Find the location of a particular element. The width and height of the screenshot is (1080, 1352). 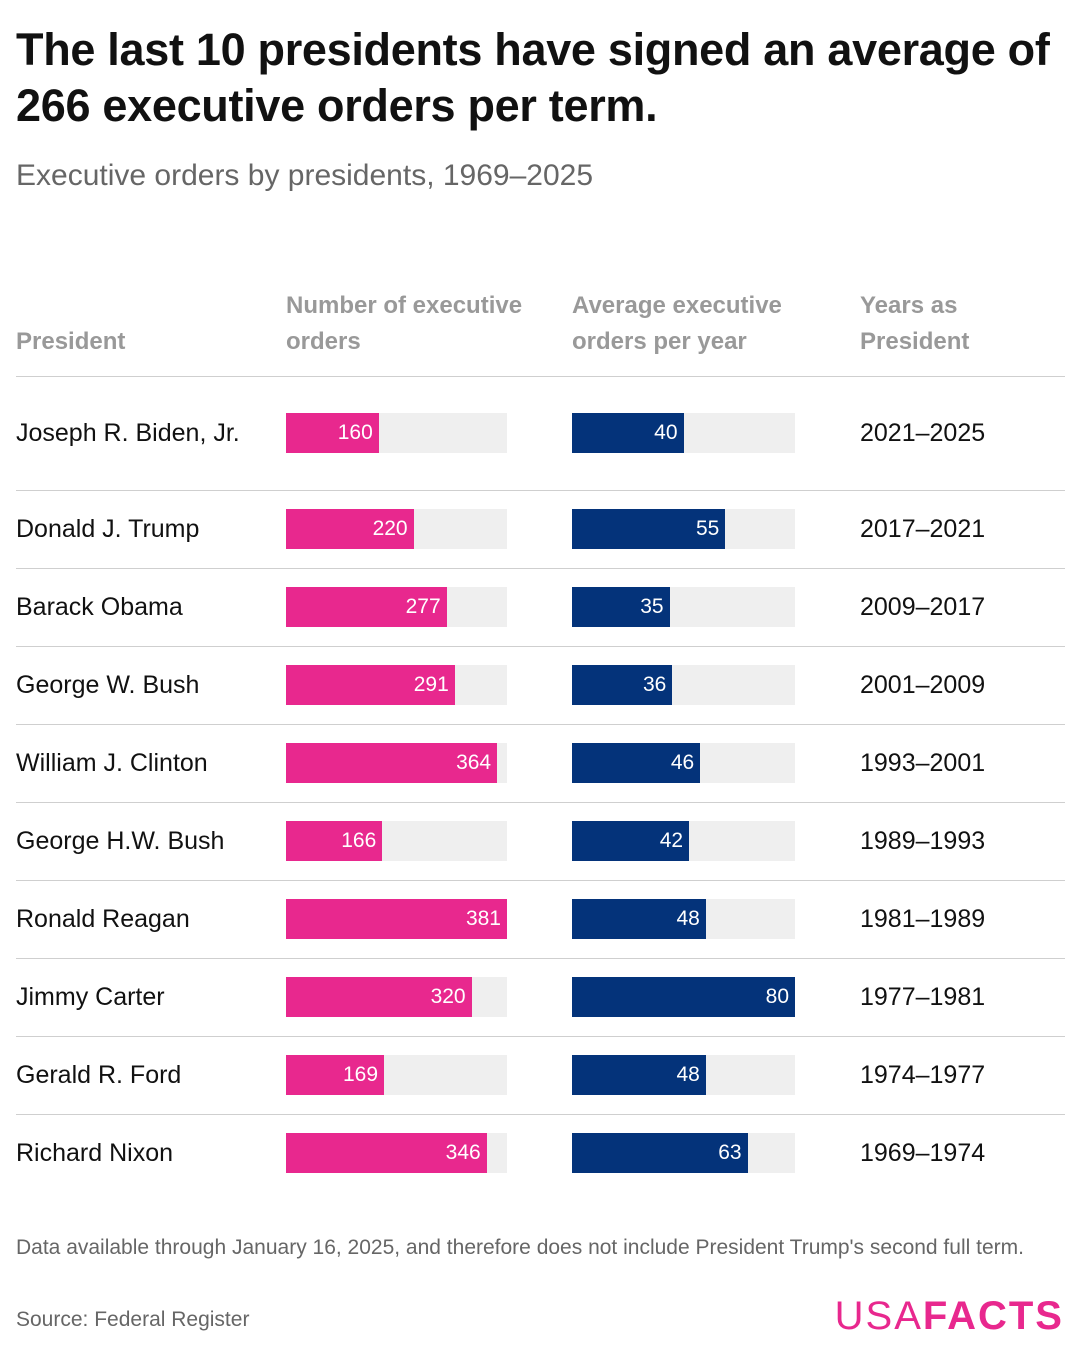

average-bar-track: 80 is located at coordinates (683, 997).